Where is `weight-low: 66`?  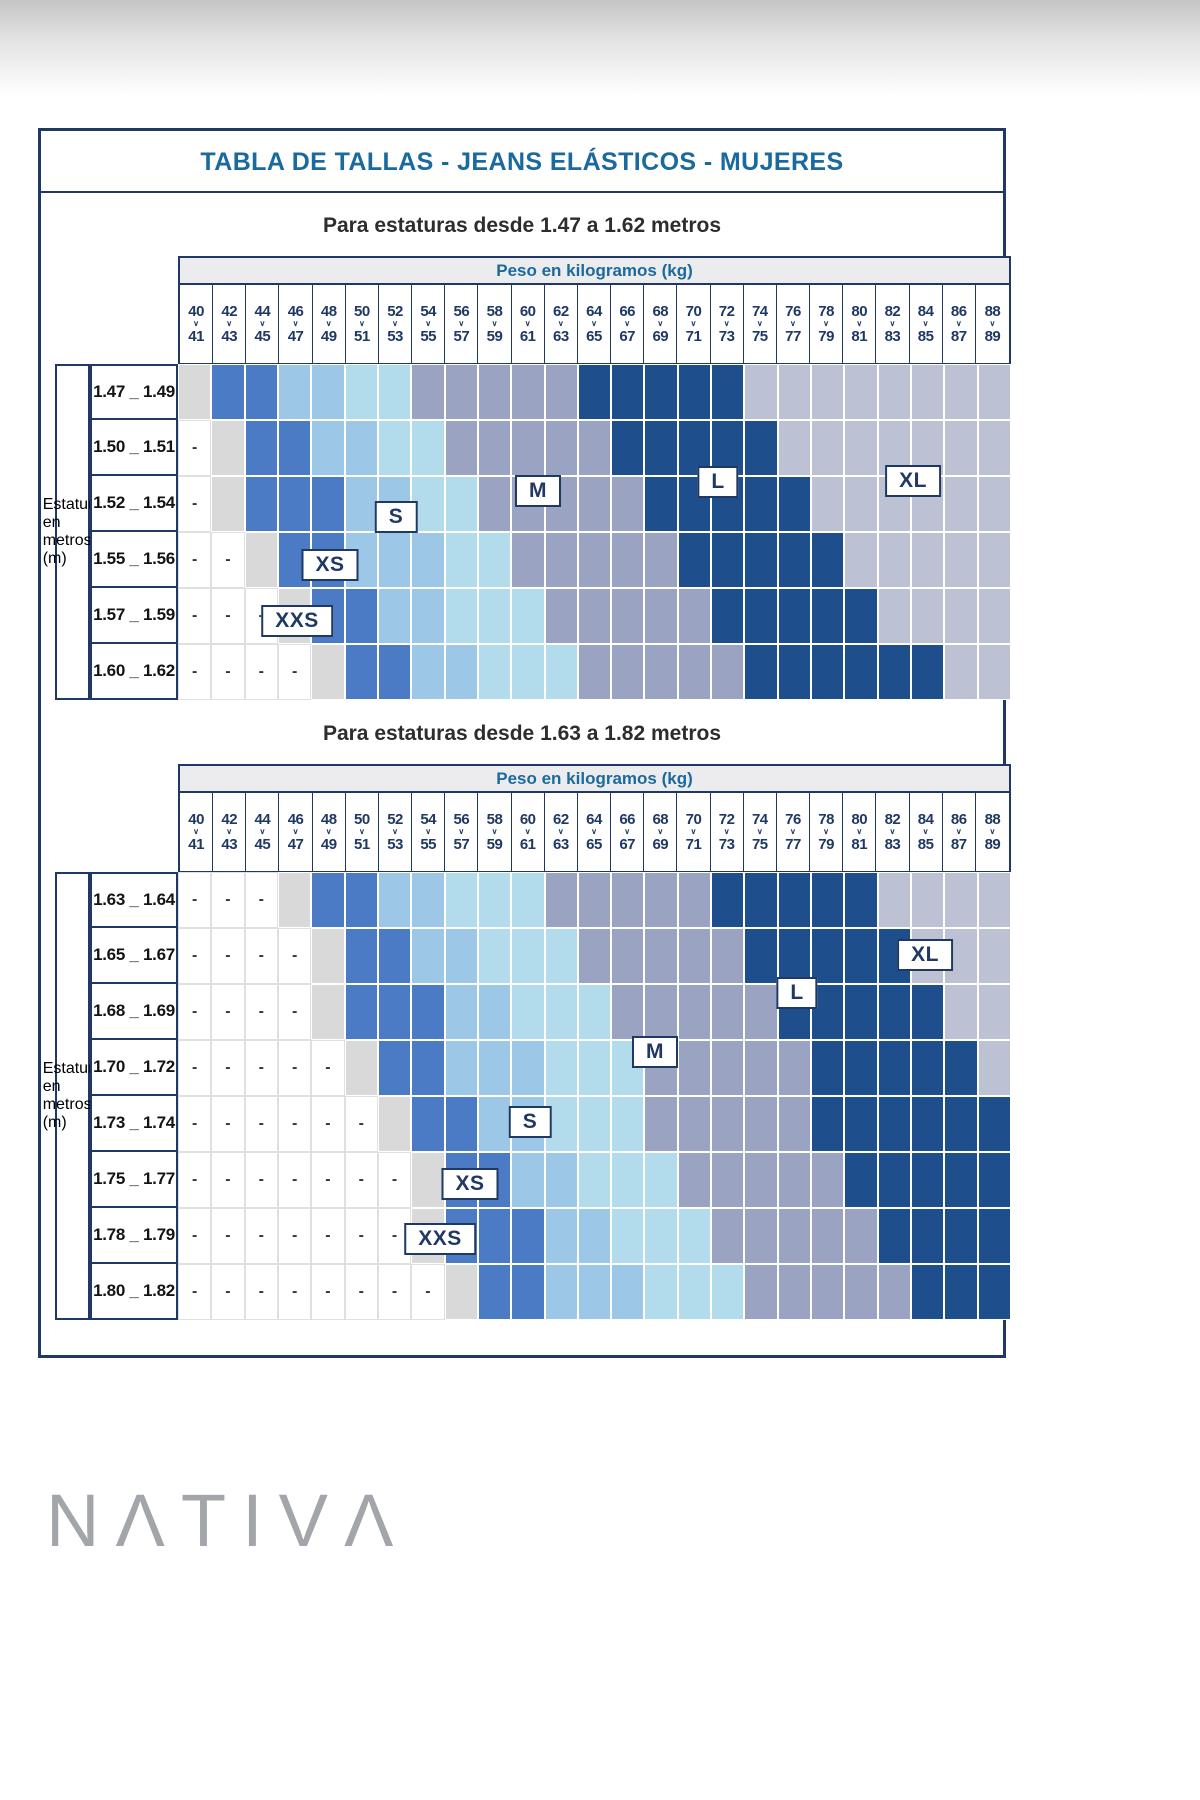 weight-low: 66 is located at coordinates (627, 311).